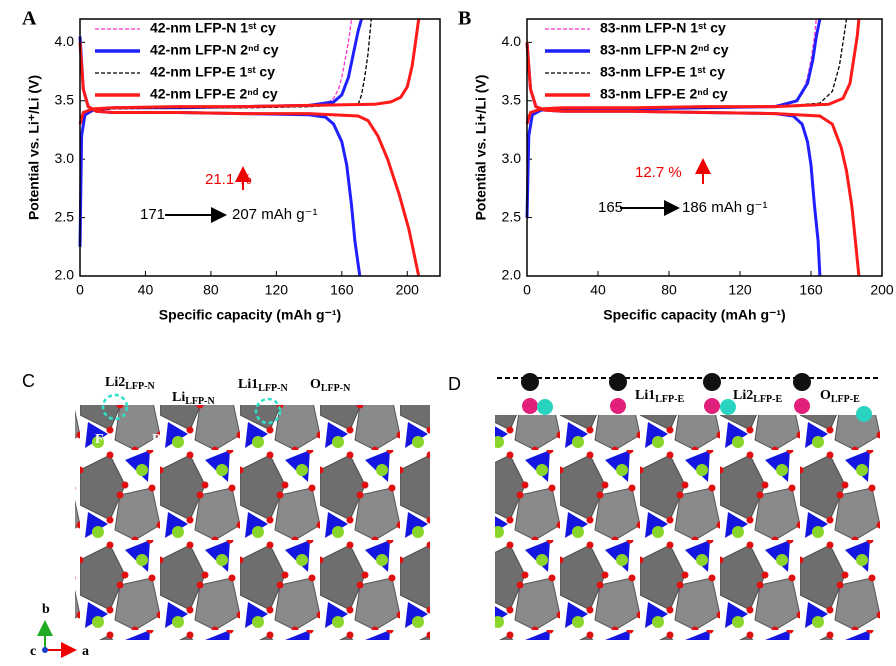  What do you see at coordinates (454, 384) in the screenshot?
I see `panel-label: D` at bounding box center [454, 384].